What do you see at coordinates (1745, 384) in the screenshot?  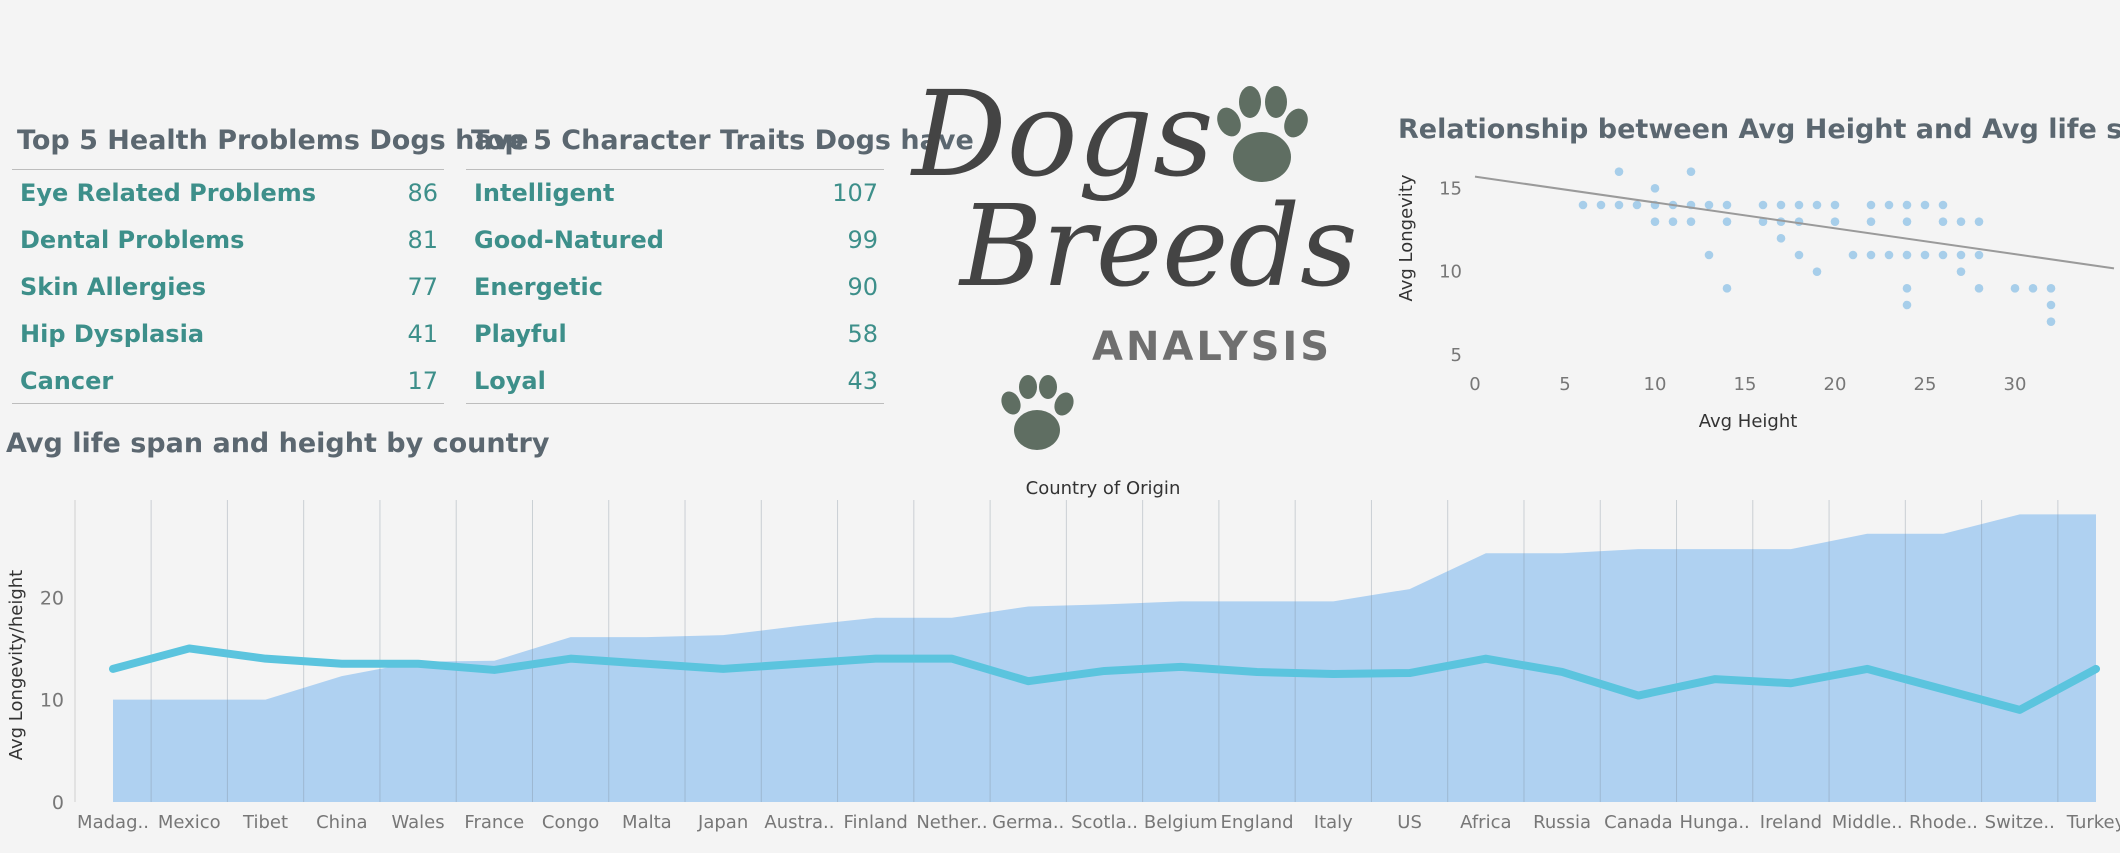 I see `scatter-x-tick-label: 15` at bounding box center [1745, 384].